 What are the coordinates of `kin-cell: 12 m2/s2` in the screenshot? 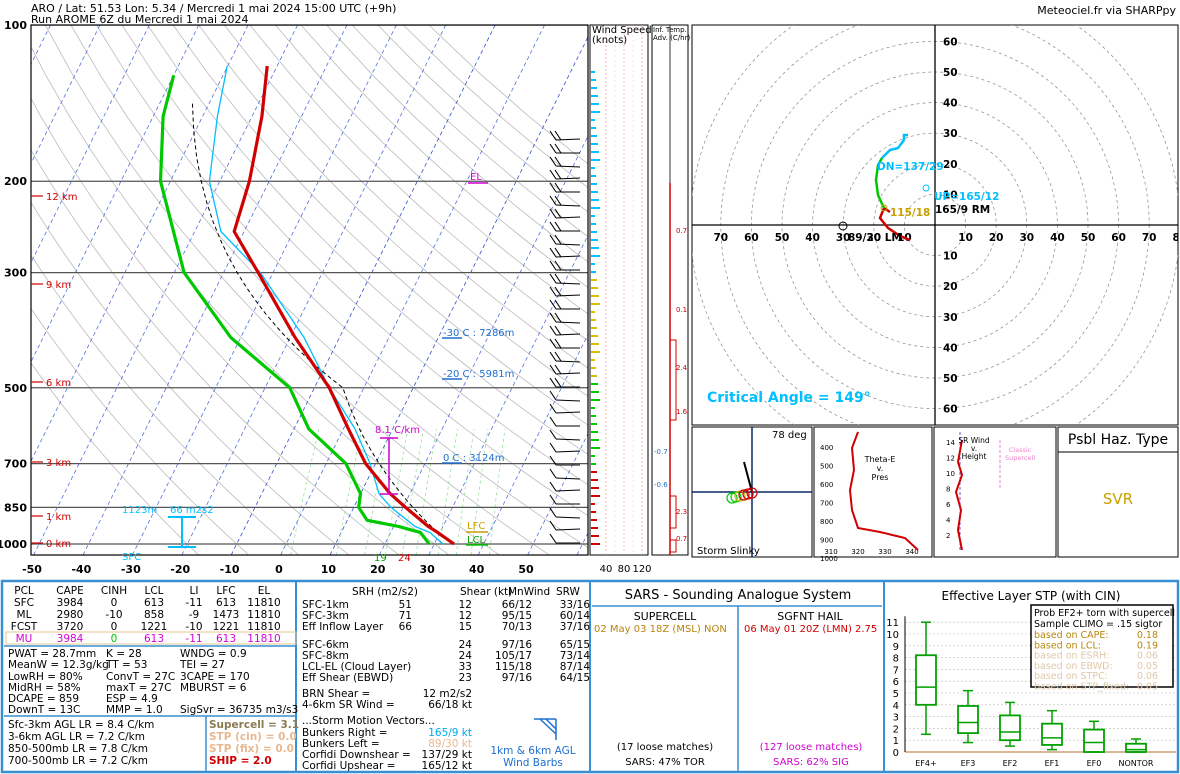 It's located at (447, 694).